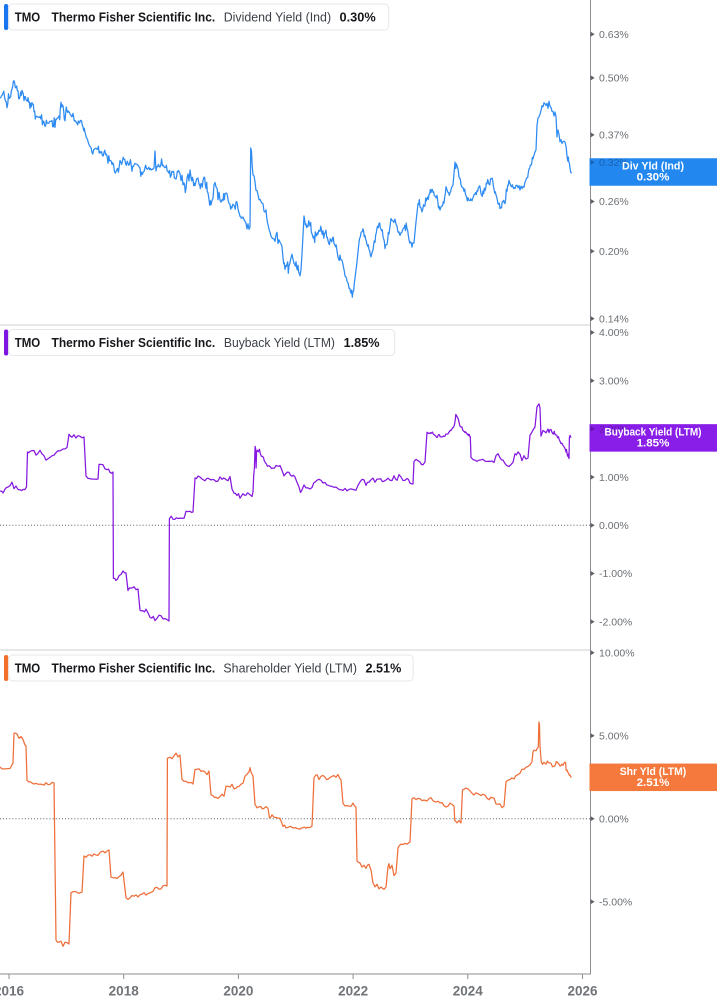  What do you see at coordinates (582, 991) in the screenshot?
I see `svg-text: 2026` at bounding box center [582, 991].